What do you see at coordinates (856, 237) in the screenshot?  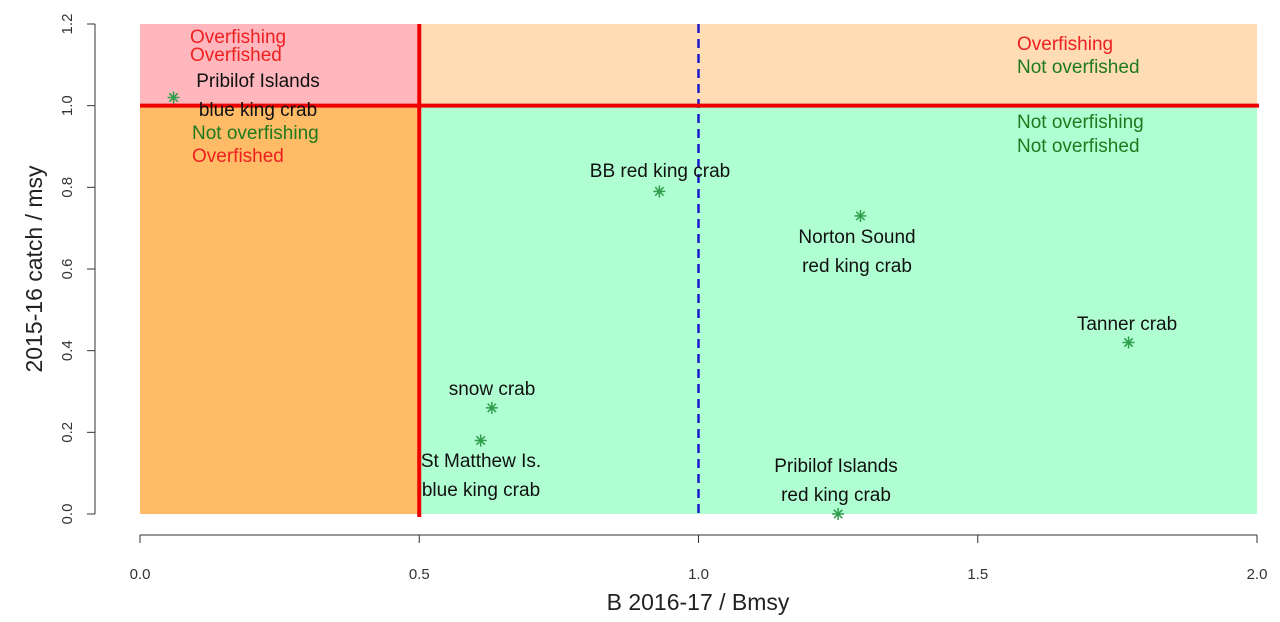 I see `point-label: Norton Sound` at bounding box center [856, 237].